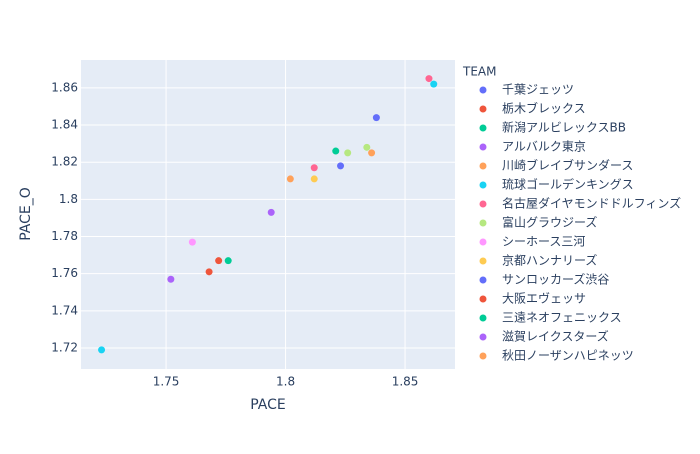  What do you see at coordinates (64, 348) in the screenshot?
I see `y-tick-label: 1.72` at bounding box center [64, 348].